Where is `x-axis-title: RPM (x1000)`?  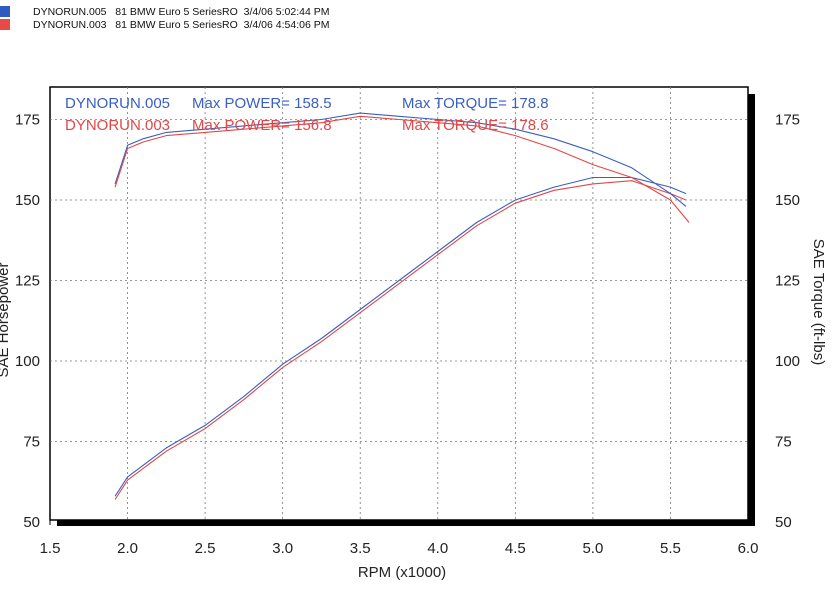
x-axis-title: RPM (x1000) is located at coordinates (402, 572).